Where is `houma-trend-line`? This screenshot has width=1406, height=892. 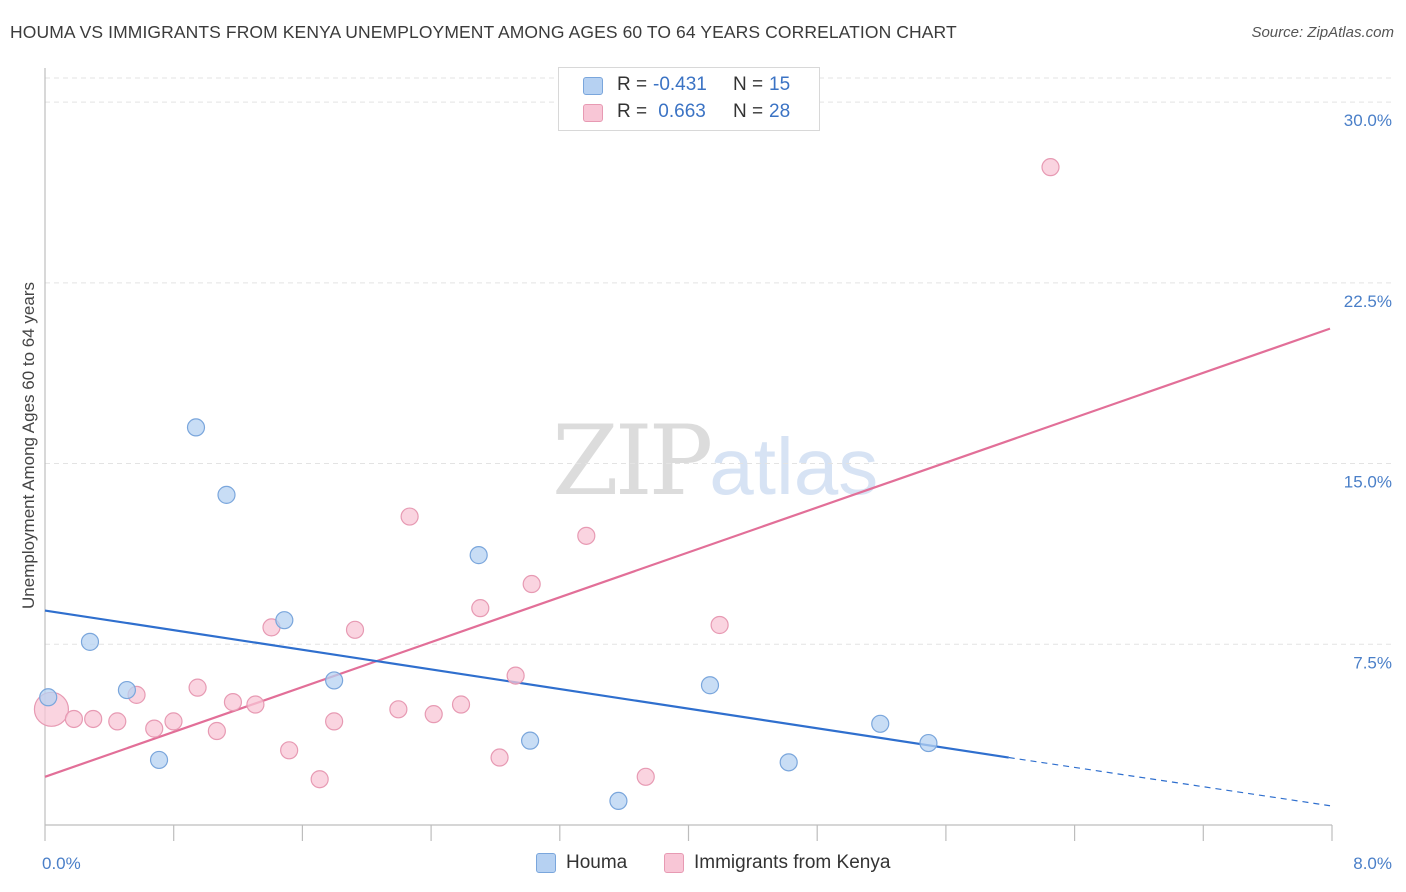
houma-trend-line is located at coordinates (526, 684).